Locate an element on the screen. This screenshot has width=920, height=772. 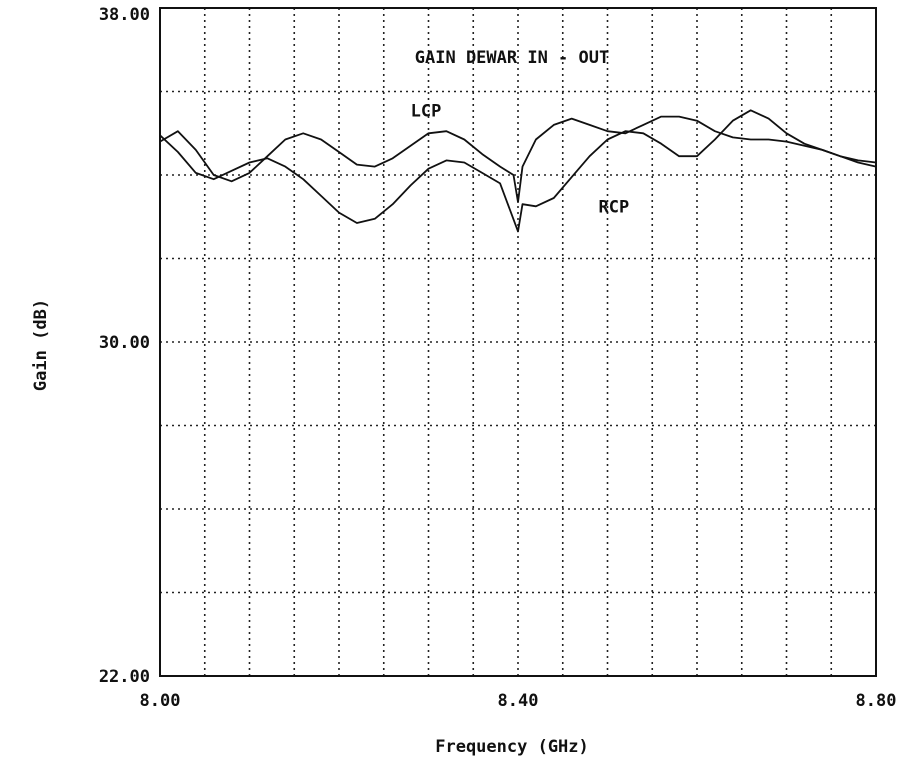
chart-title: GAIN DEWAR IN - OUT is located at coordinates (512, 58).